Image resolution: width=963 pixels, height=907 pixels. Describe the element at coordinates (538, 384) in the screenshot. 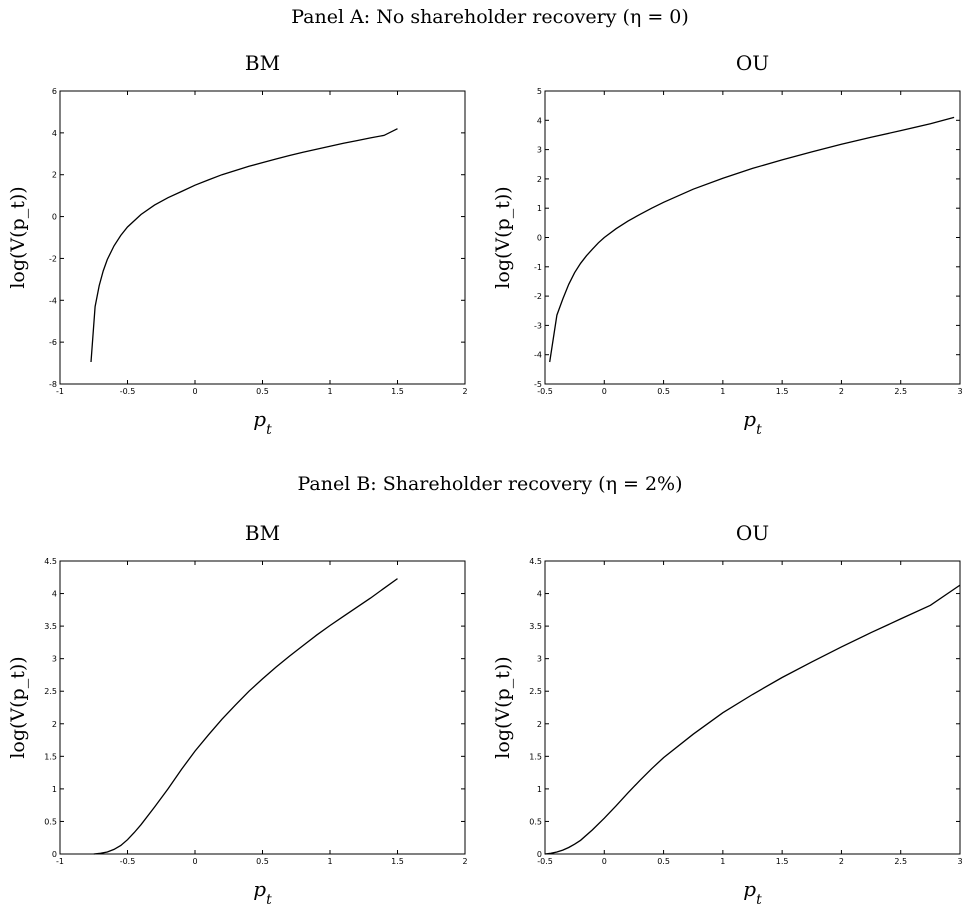

I see `y-tick-label: -5` at that location.